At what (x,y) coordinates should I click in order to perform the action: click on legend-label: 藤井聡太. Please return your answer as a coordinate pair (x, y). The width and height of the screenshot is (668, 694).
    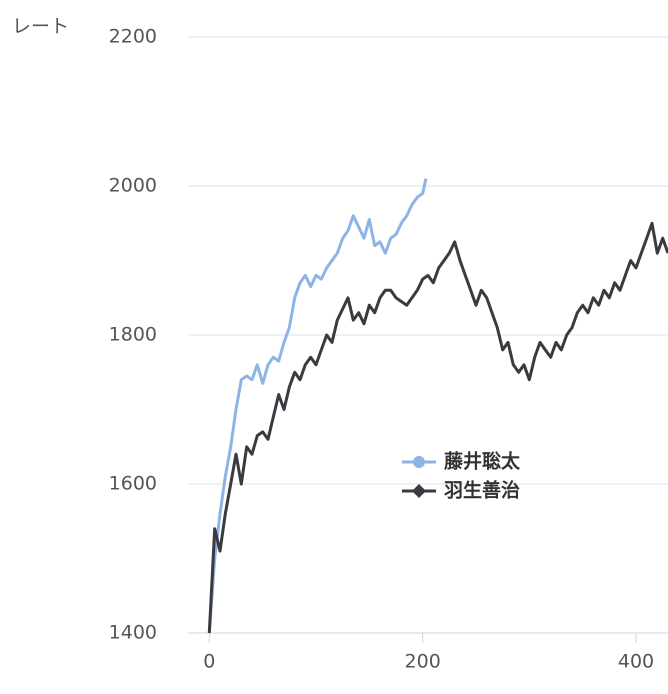
    Looking at the image, I should click on (482, 461).